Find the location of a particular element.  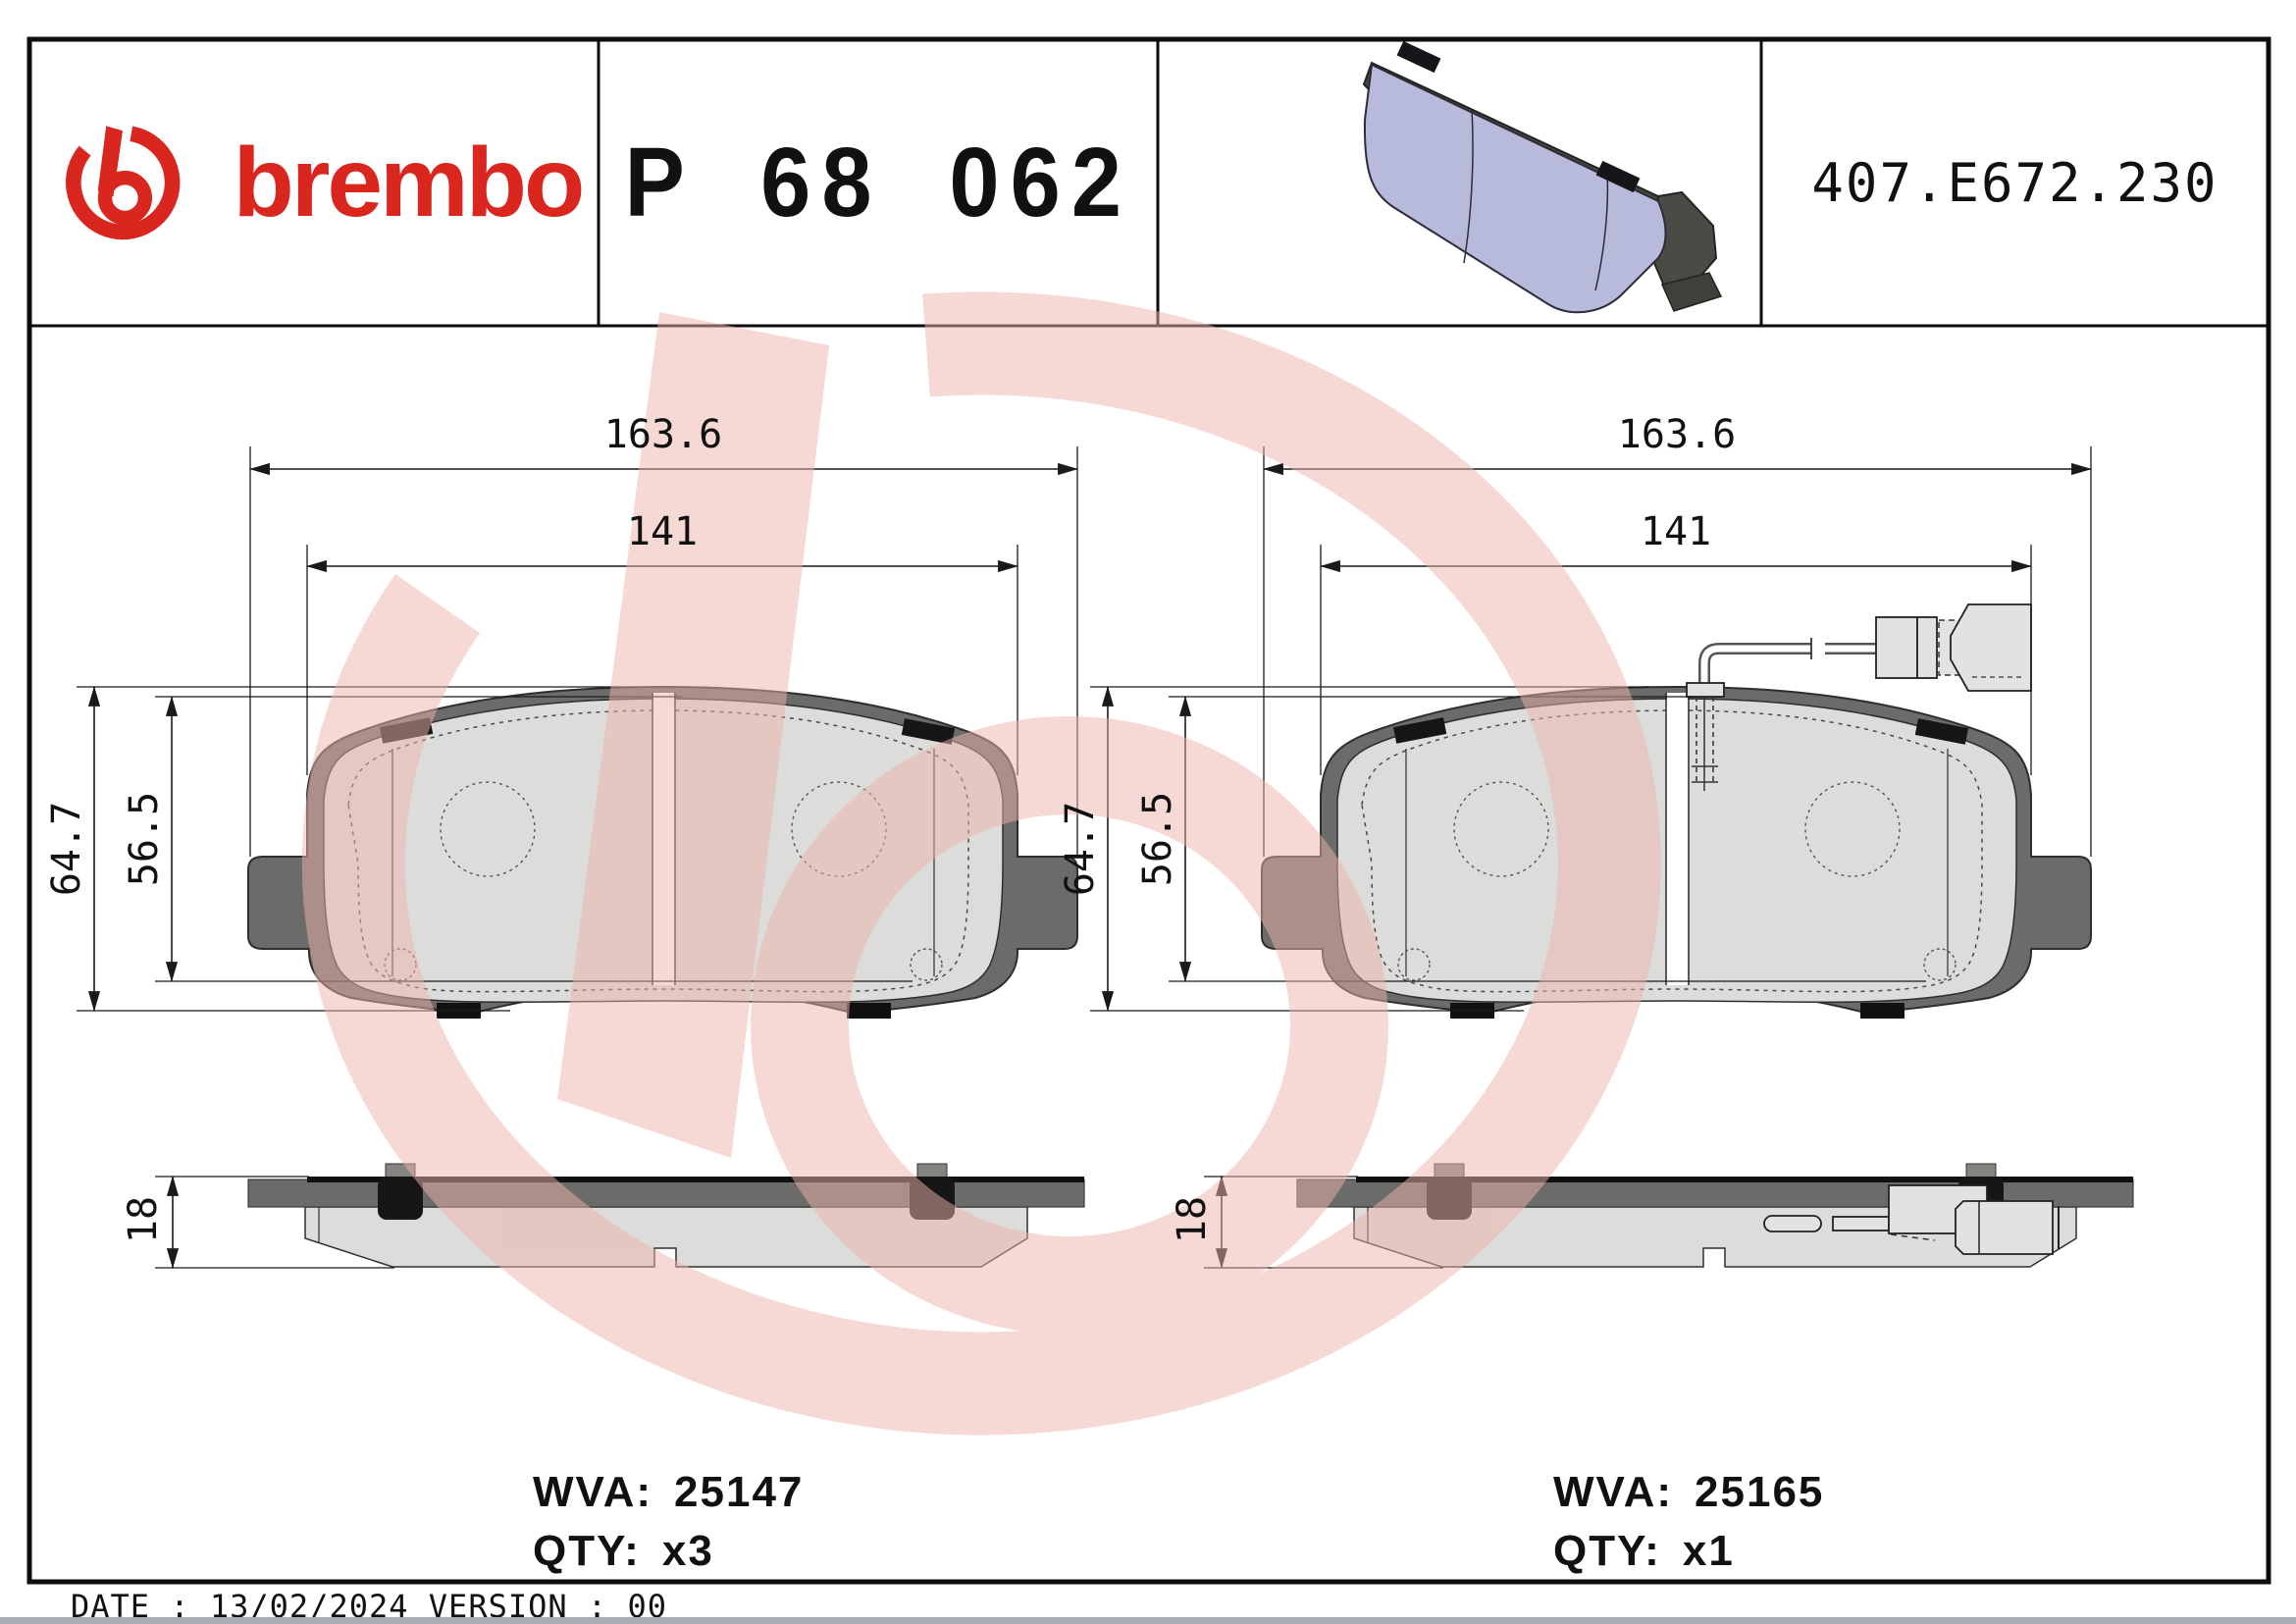

left-pad-info: WVA: 25147 QTY: x3 is located at coordinates (695, 1527).